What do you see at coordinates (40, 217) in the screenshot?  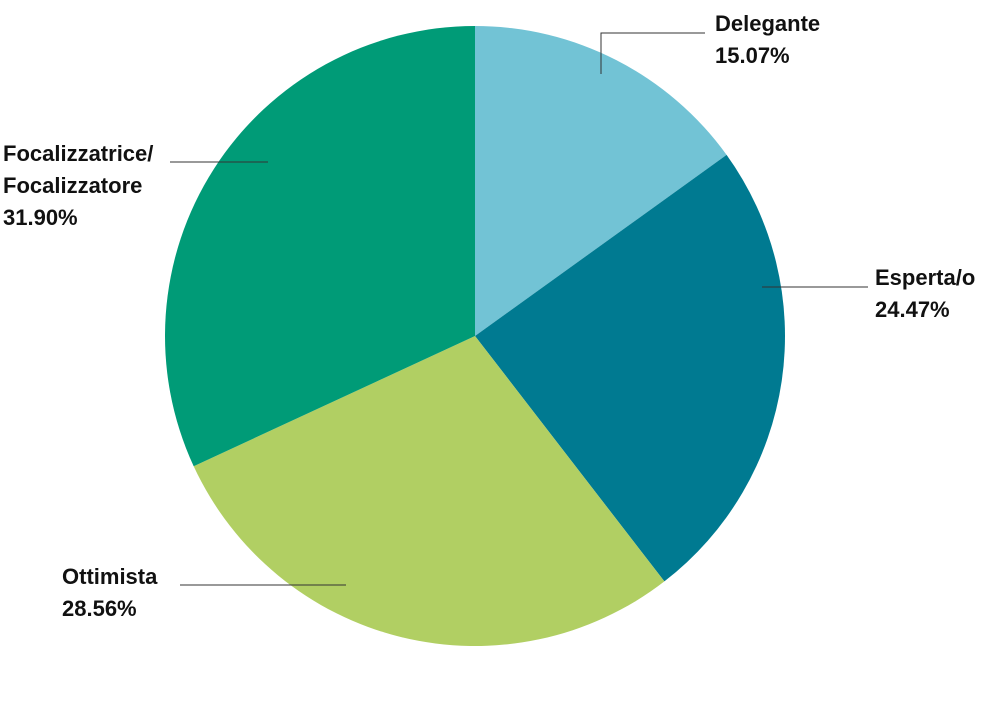 I see `value-label: 31.90%` at bounding box center [40, 217].